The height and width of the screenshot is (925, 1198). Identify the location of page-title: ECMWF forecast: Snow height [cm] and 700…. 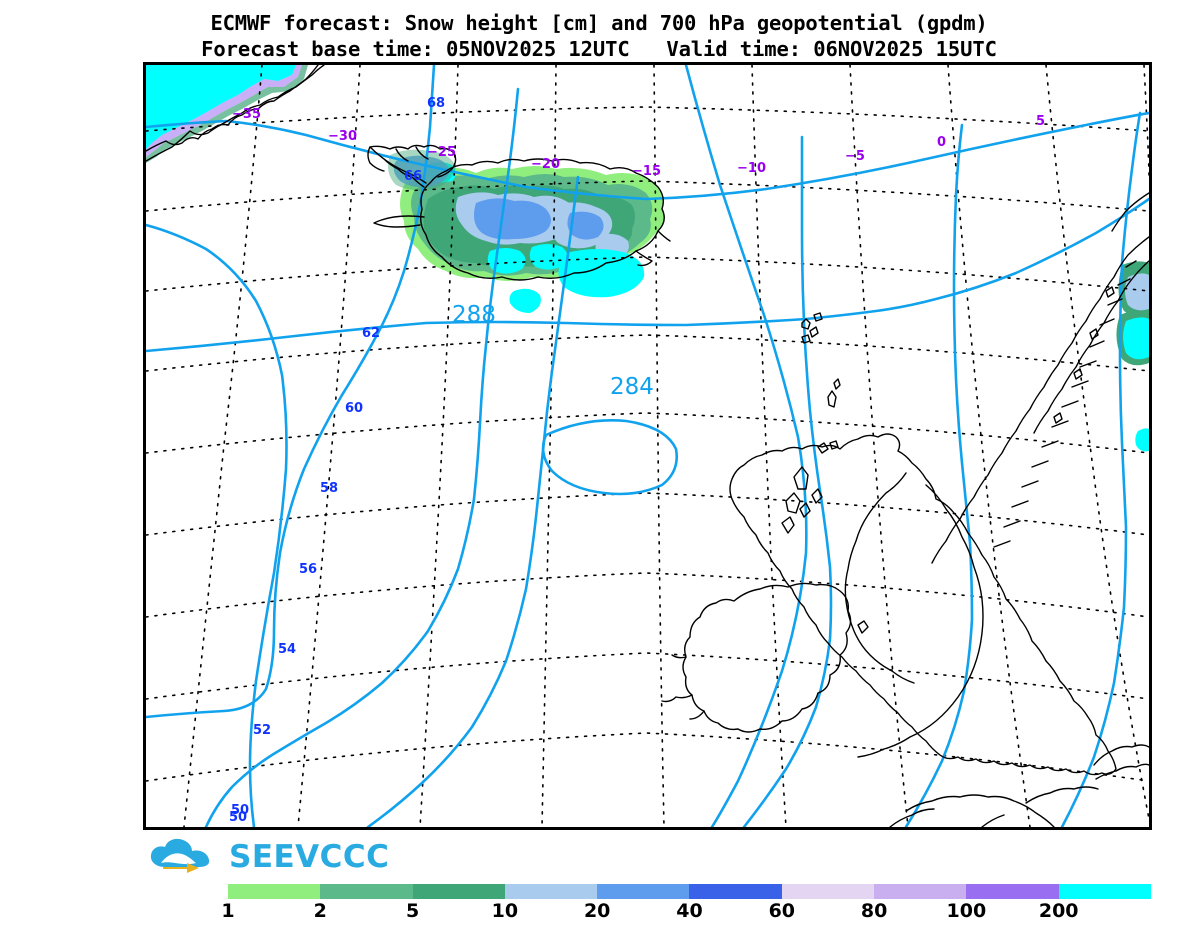
(599, 36).